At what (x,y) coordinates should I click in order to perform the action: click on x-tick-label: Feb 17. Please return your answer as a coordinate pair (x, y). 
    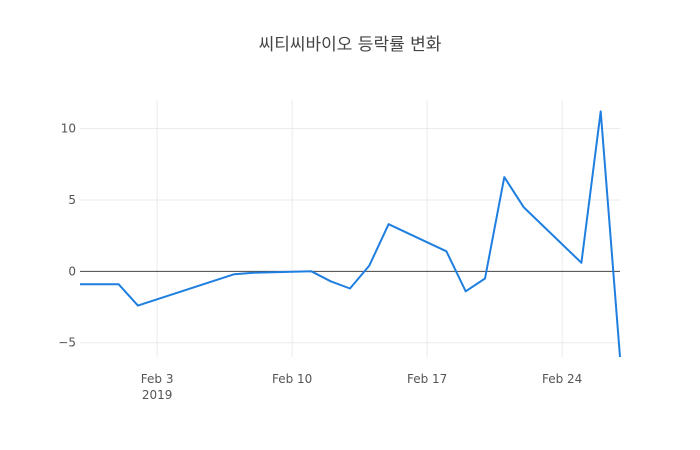
    Looking at the image, I should click on (427, 379).